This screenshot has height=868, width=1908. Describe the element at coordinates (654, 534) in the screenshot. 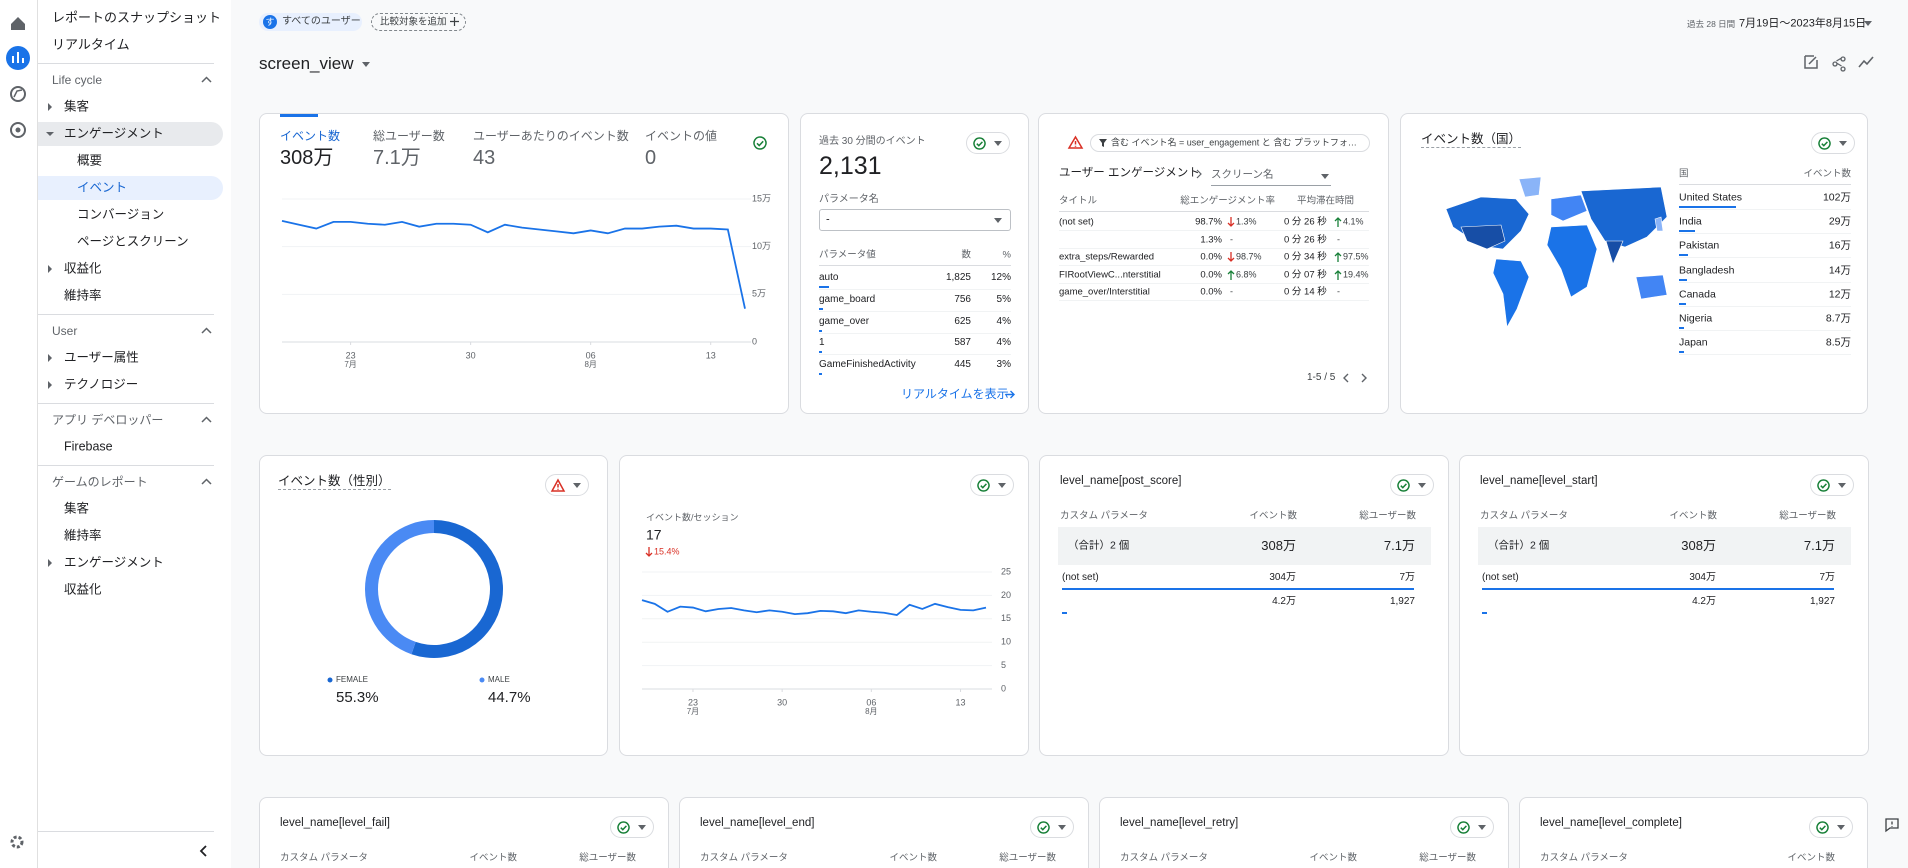

I see `metric-value: 17` at that location.